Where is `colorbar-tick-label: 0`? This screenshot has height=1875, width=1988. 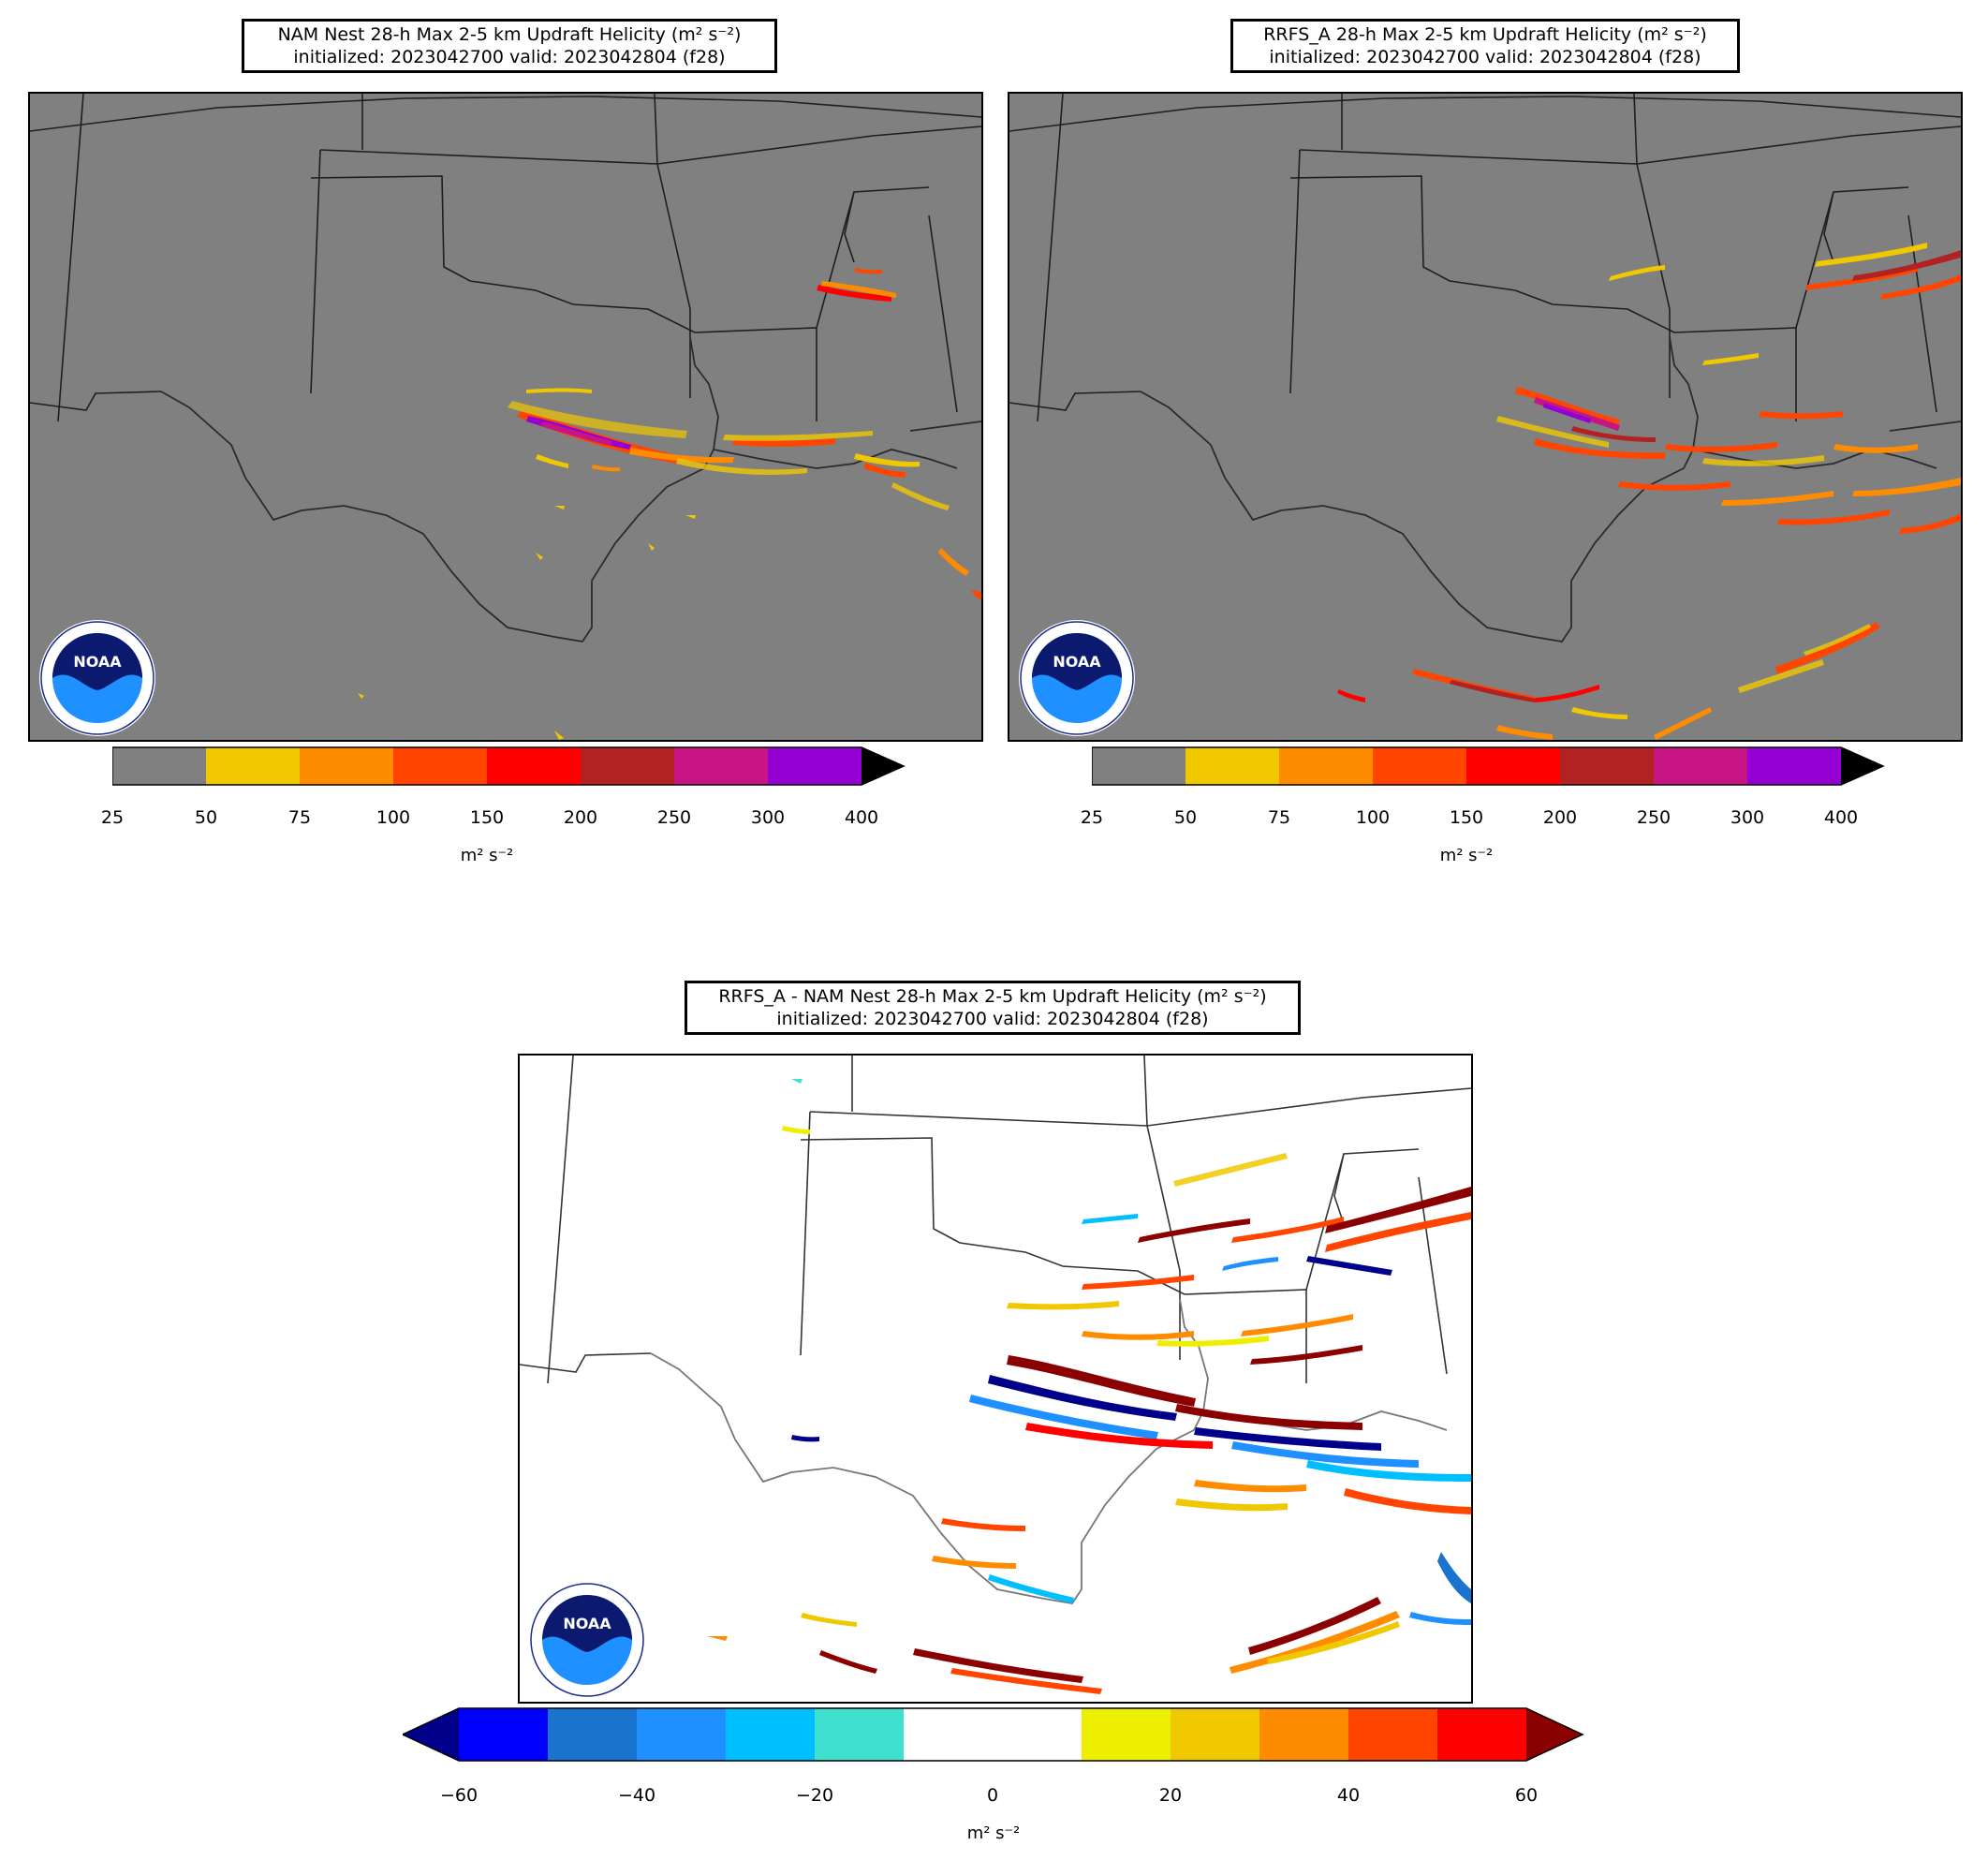
colorbar-tick-label: 0 is located at coordinates (992, 1796).